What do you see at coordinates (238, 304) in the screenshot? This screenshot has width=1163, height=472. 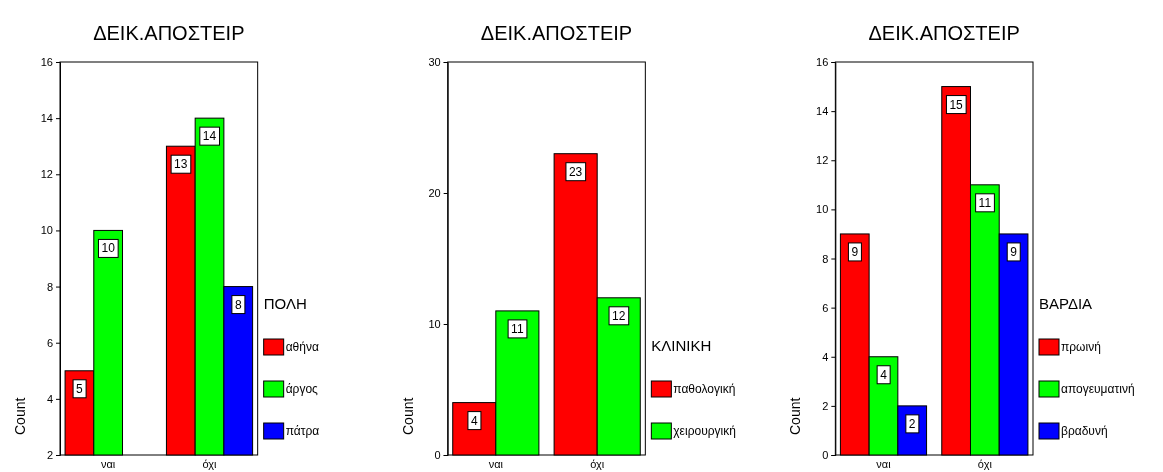 I see `data-label: 8` at bounding box center [238, 304].